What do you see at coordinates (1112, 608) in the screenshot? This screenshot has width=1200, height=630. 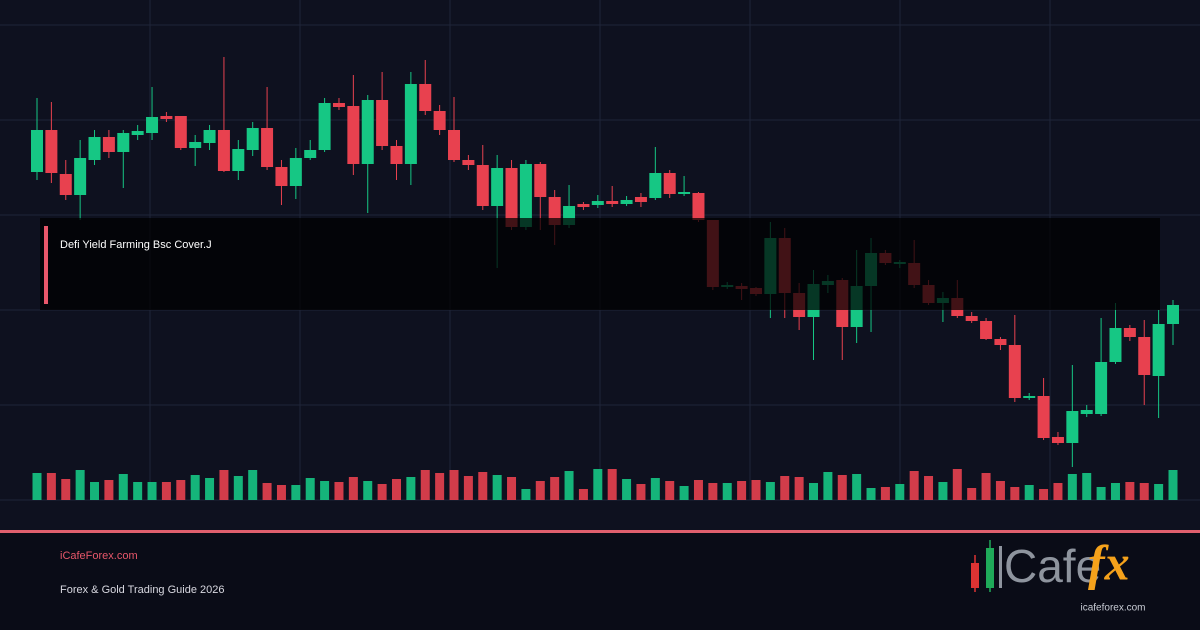 I see `logo-url: icafeforex.com` at bounding box center [1112, 608].